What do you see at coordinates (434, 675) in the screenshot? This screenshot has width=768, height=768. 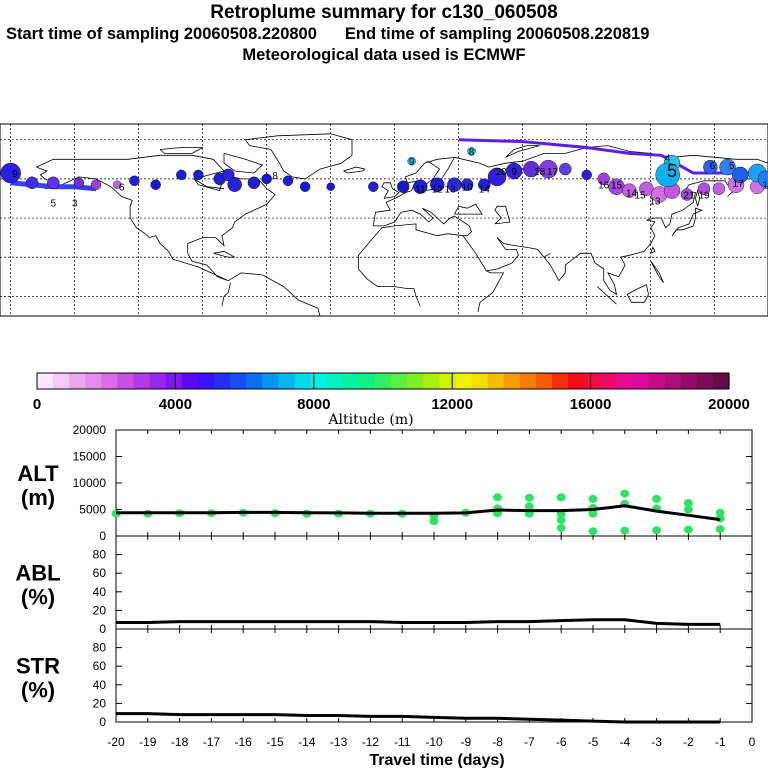 I see `str-frame` at bounding box center [434, 675].